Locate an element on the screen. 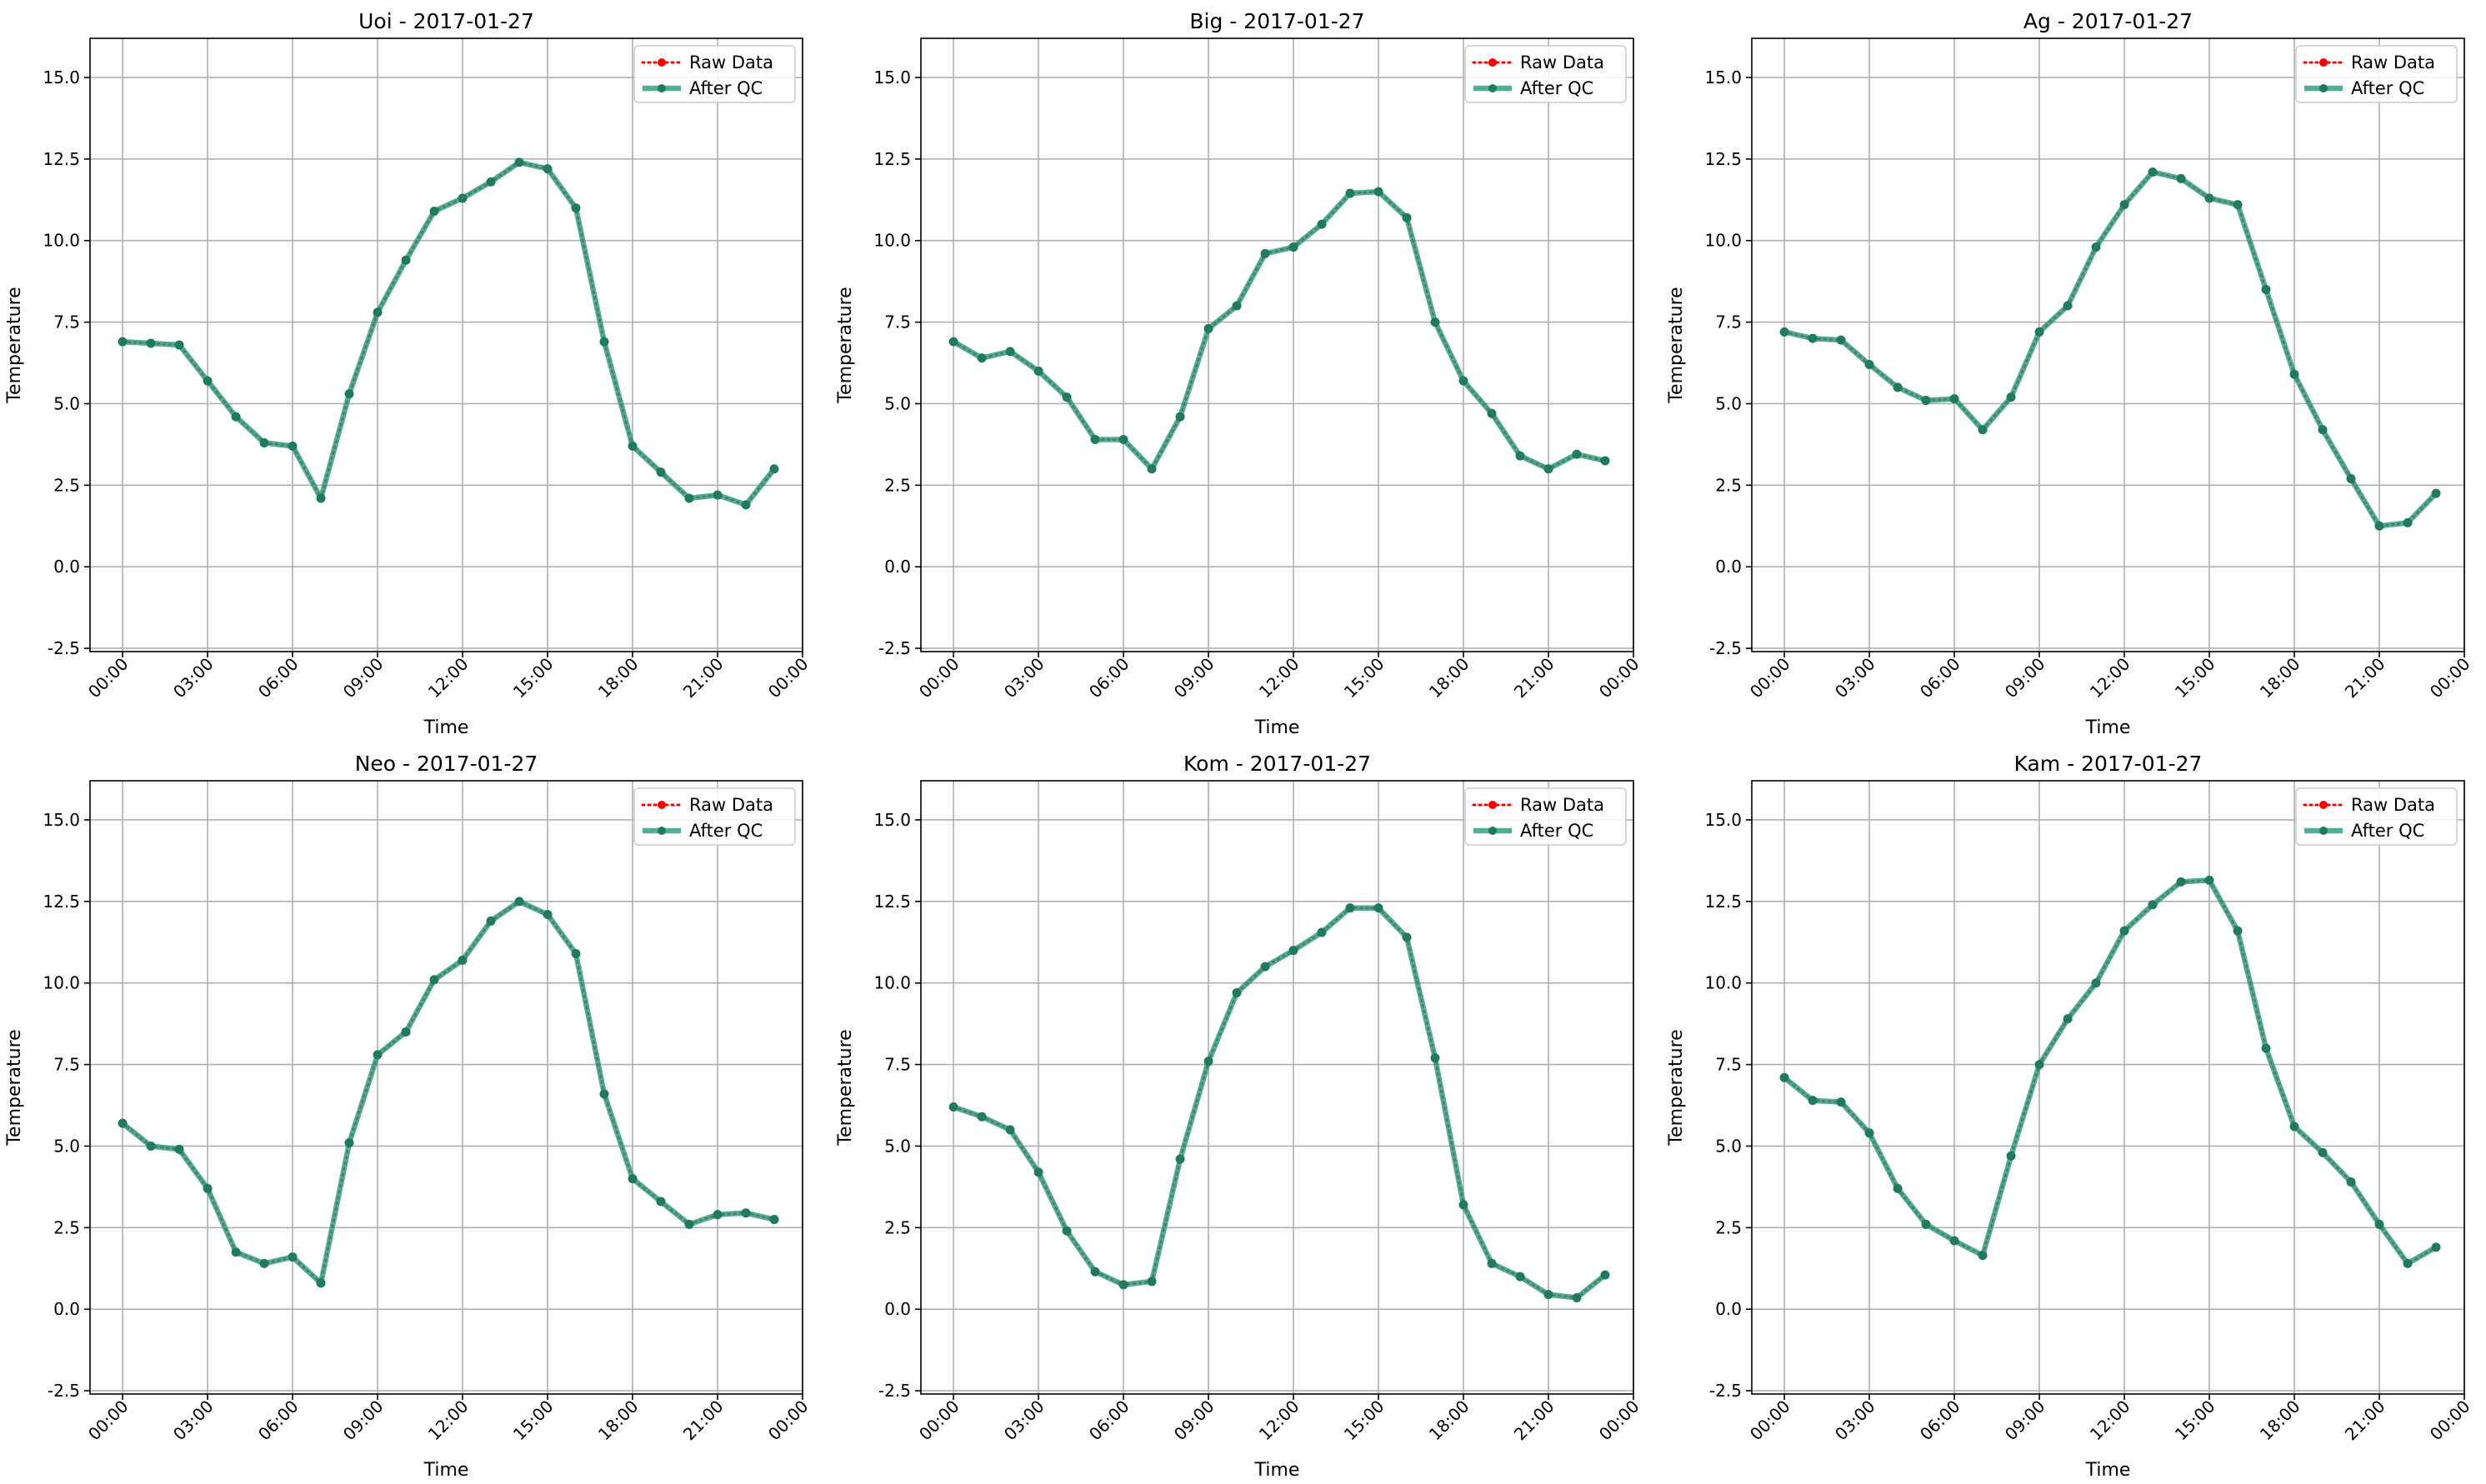 Image resolution: width=2486 pixels, height=1484 pixels. y-tick-label: 15.0 is located at coordinates (61, 77).